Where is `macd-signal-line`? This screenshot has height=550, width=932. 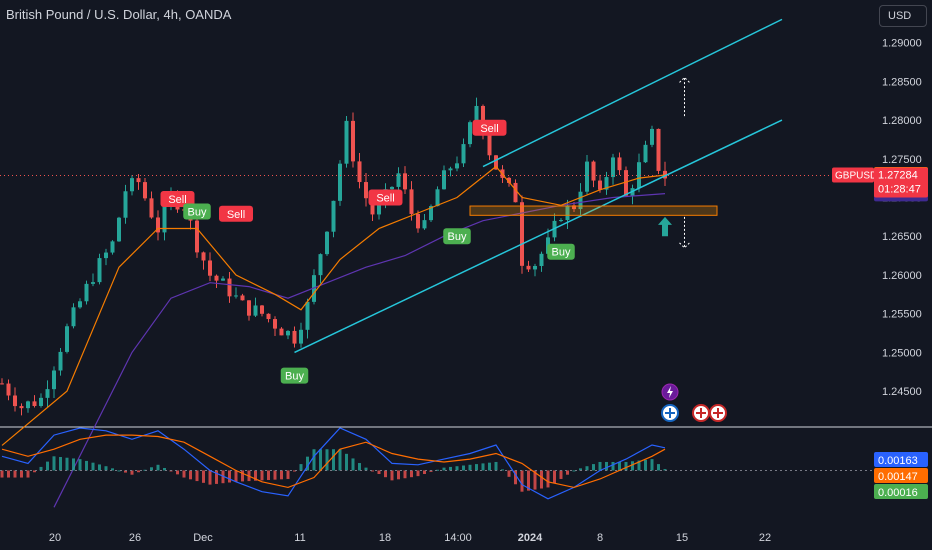 macd-signal-line is located at coordinates (333, 461).